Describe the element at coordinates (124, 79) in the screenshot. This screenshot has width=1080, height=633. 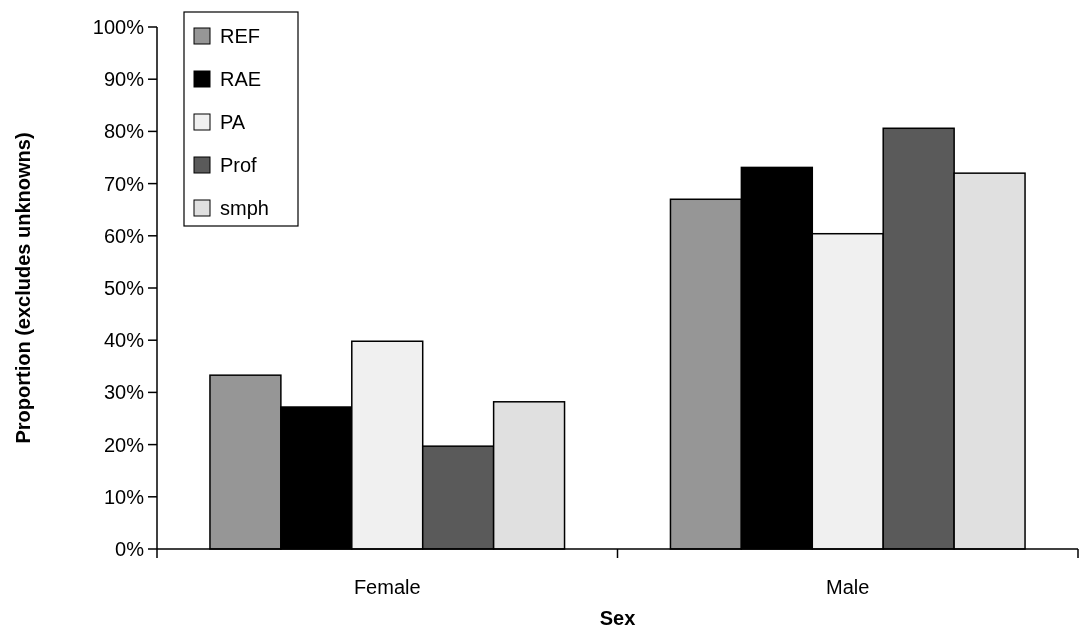
I see `y-tick-label: 90%` at that location.